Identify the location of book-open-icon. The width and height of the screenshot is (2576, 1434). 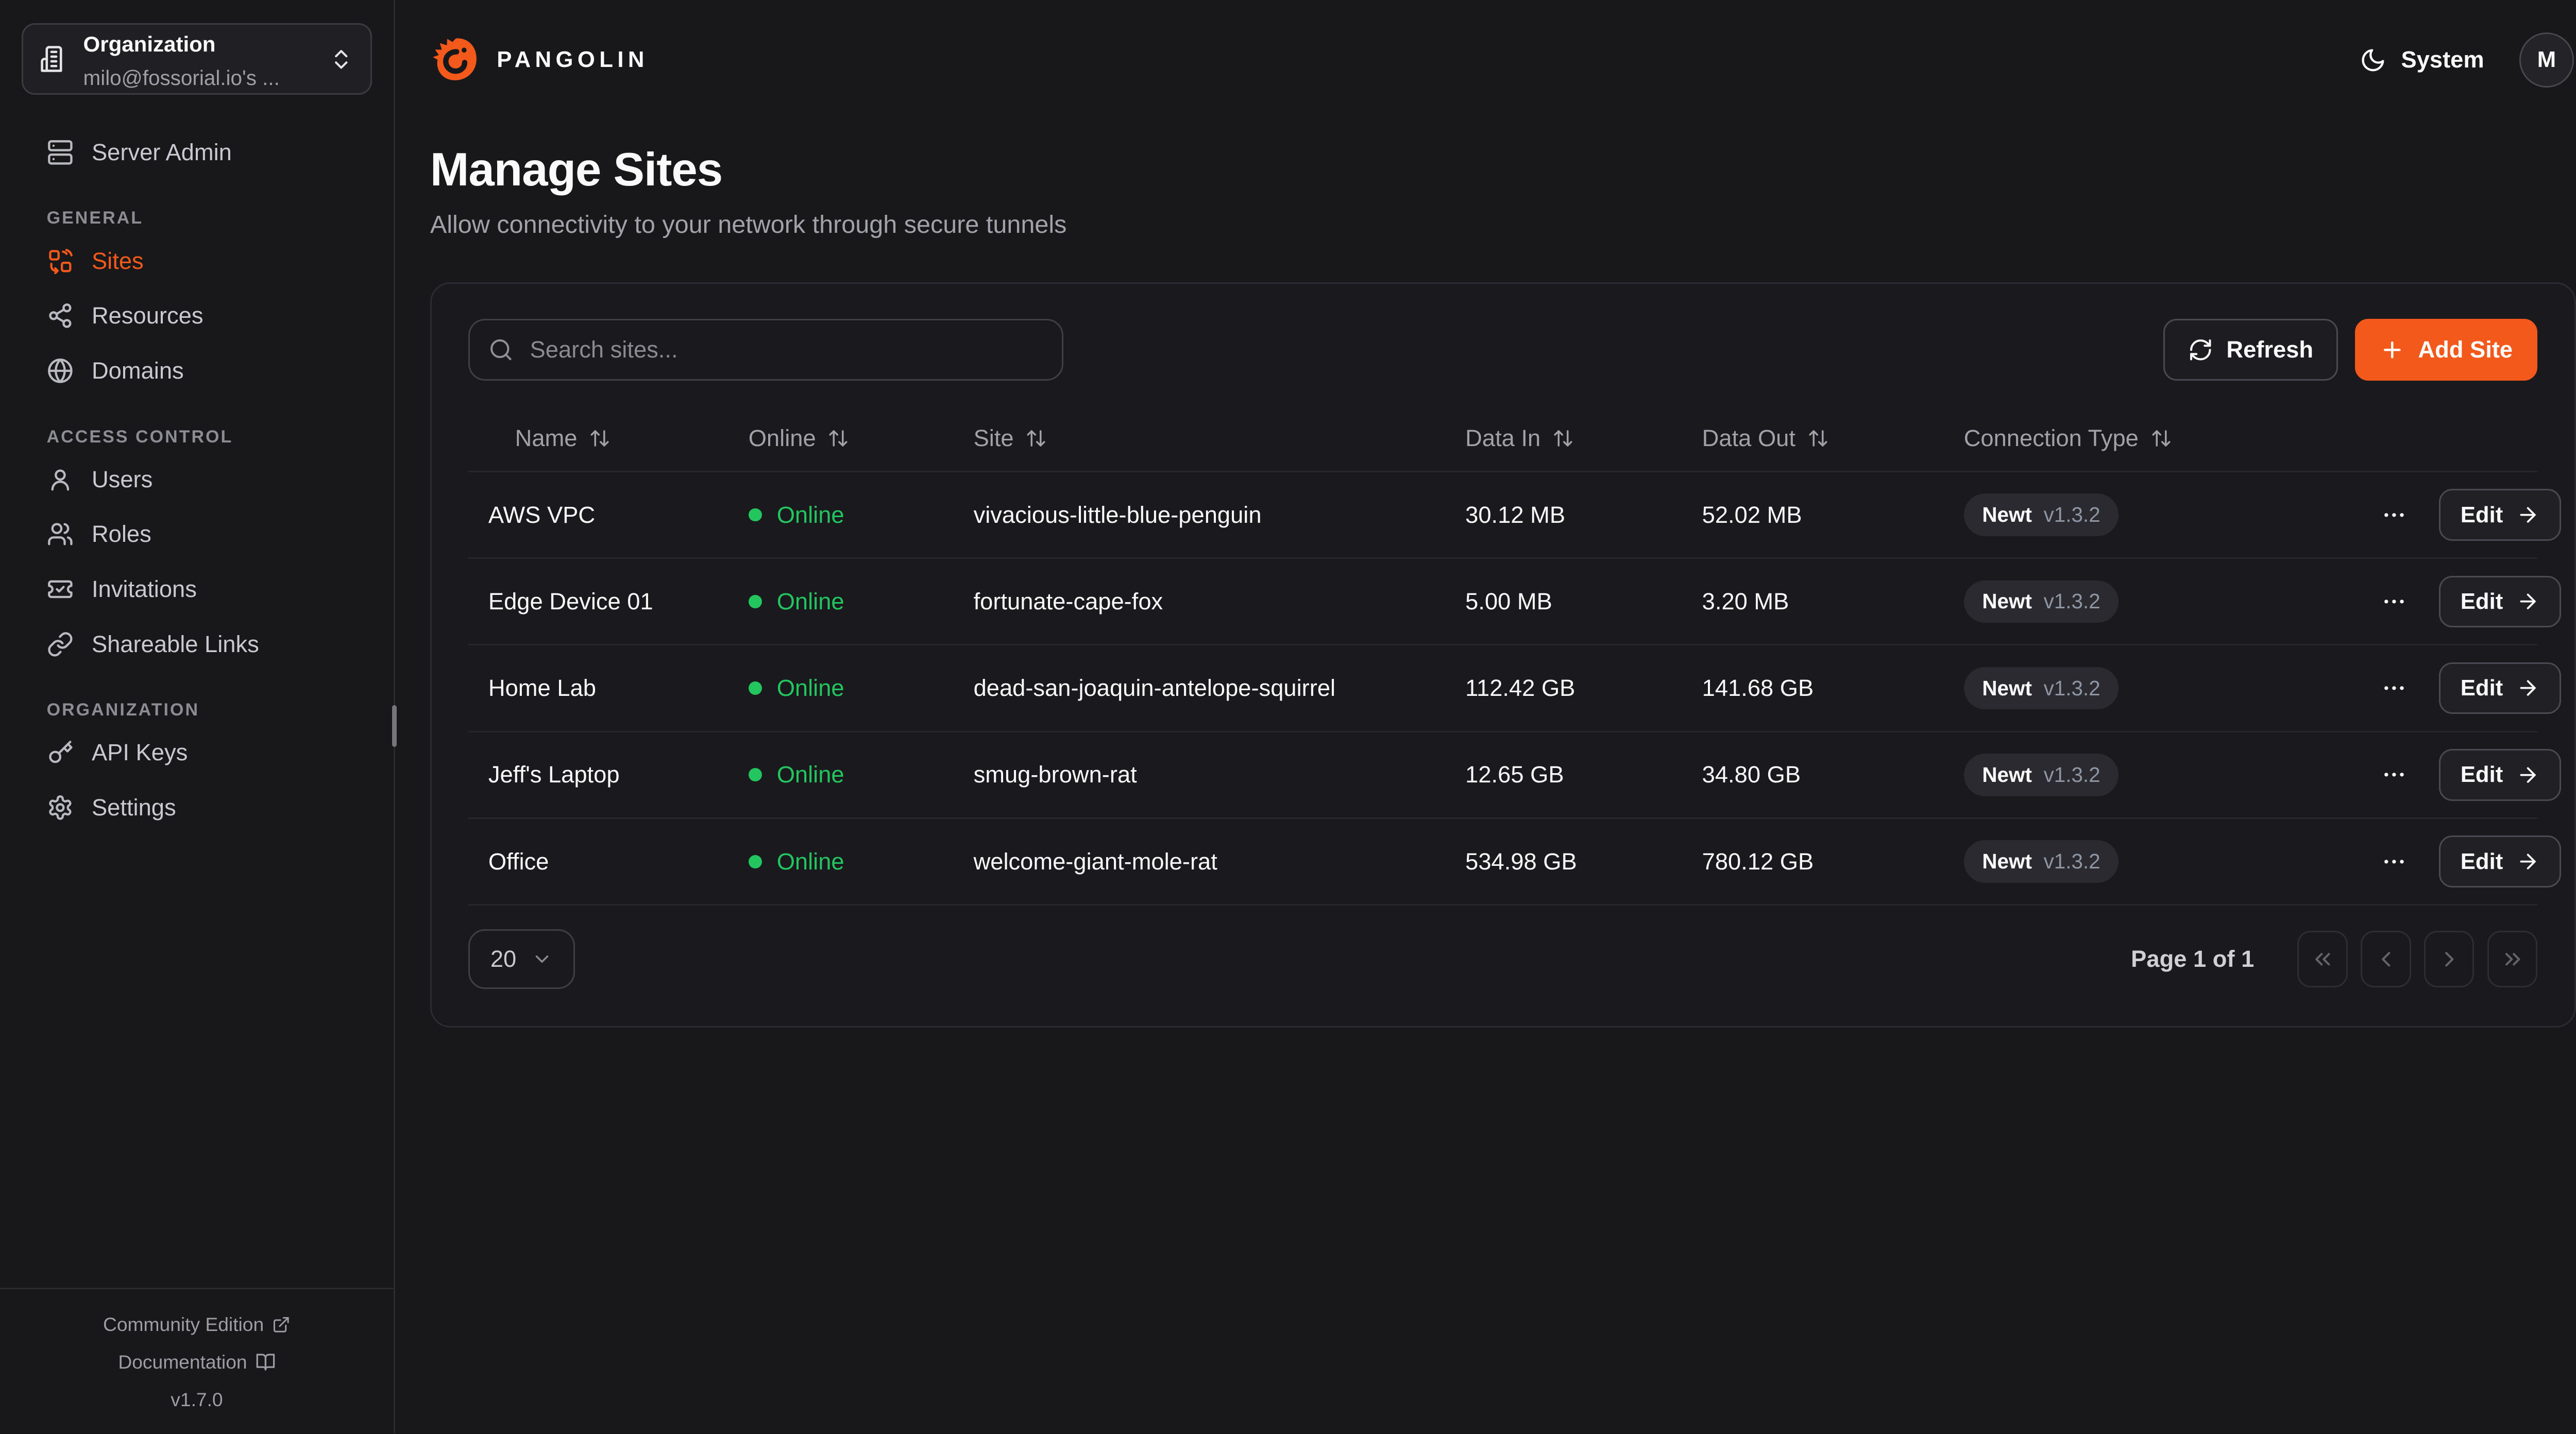
(266, 1362).